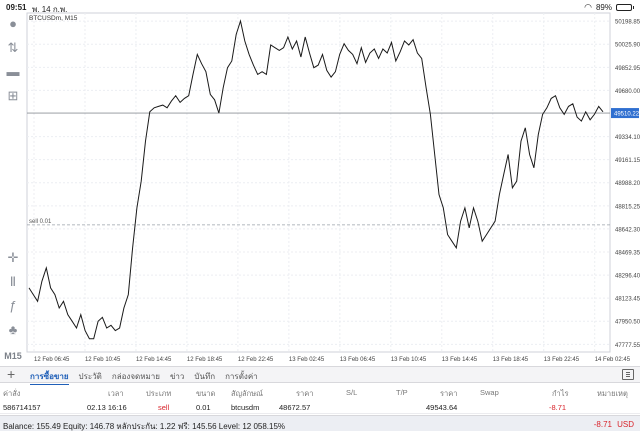 Image resolution: width=640 pixels, height=447 pixels. I want to click on price-tick-label: 48123.45, so click(627, 300).